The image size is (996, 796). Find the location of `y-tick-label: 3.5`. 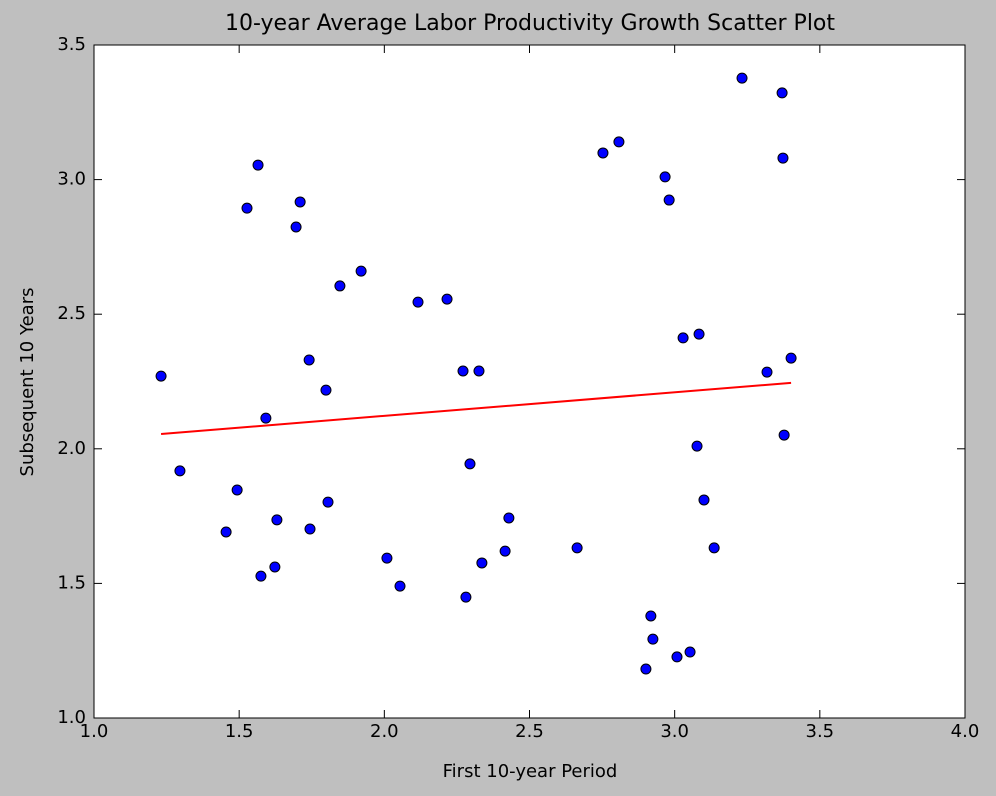

y-tick-label: 3.5 is located at coordinates (71, 44).